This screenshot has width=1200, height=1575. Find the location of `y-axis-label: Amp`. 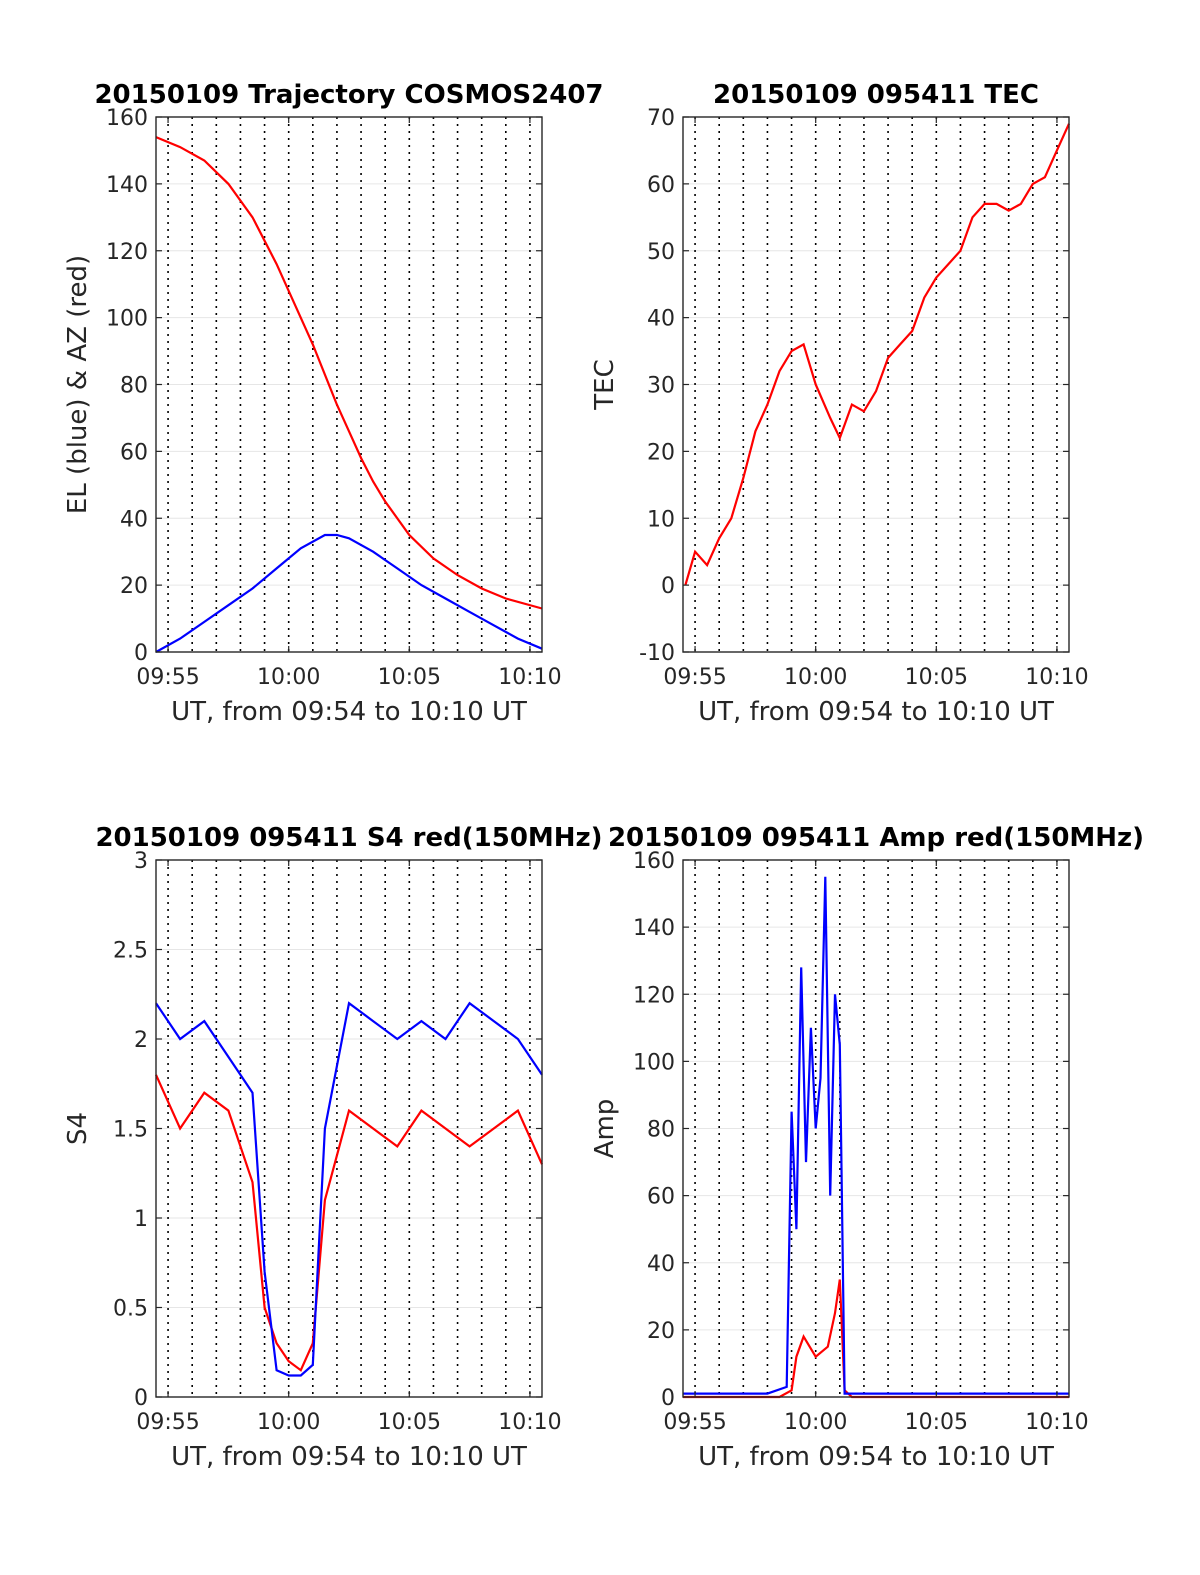

y-axis-label: Amp is located at coordinates (605, 1129).